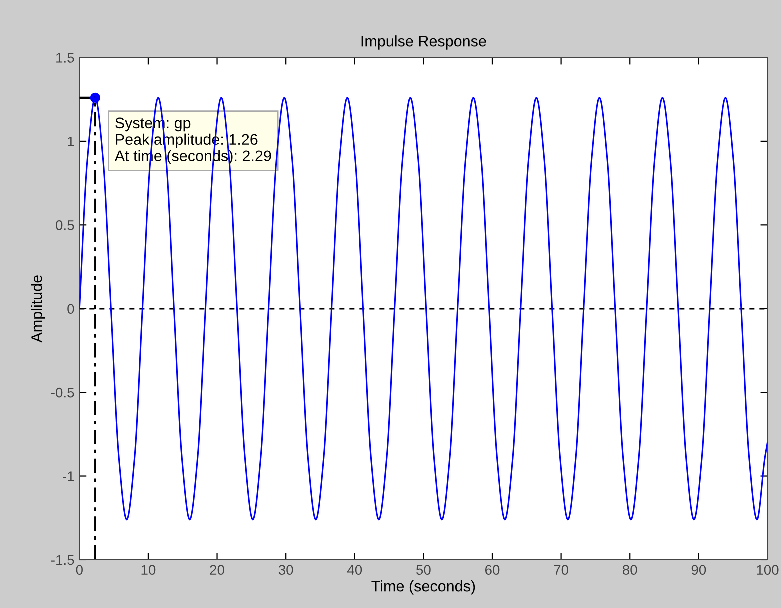 The height and width of the screenshot is (608, 781). Describe the element at coordinates (62, 560) in the screenshot. I see `y-tick-label: -1.5` at that location.